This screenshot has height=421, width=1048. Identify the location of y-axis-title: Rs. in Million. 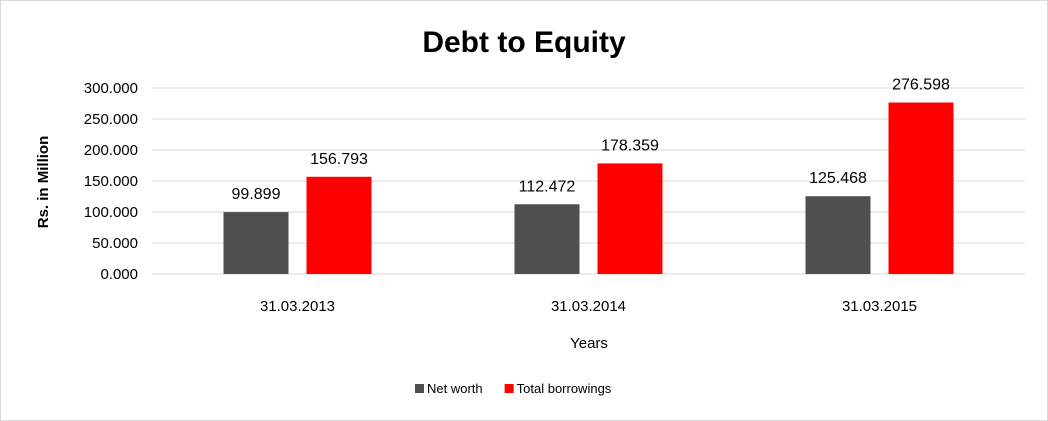
(43, 182).